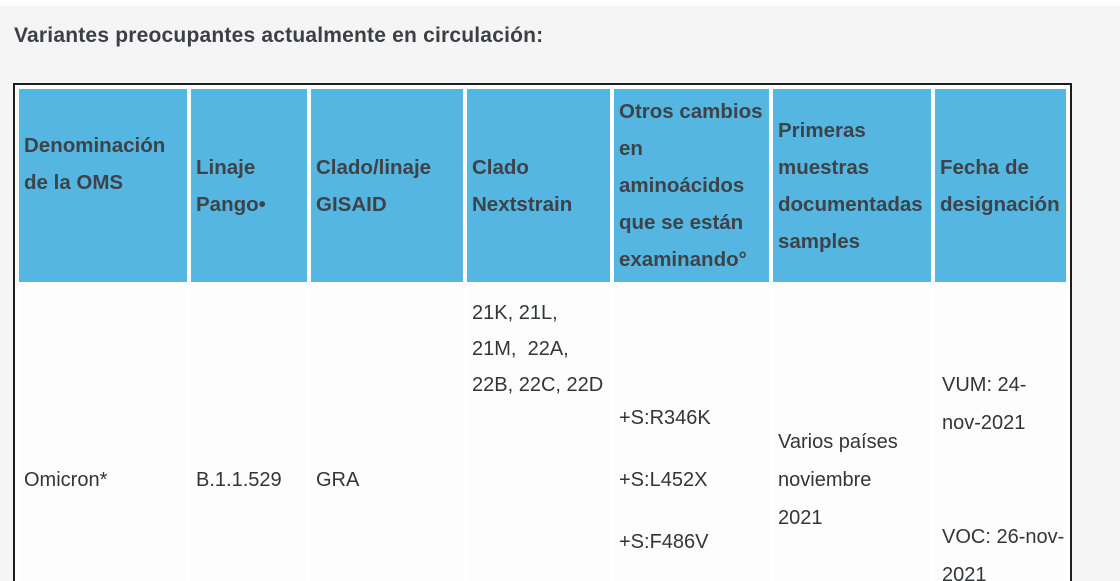 This screenshot has width=1120, height=581. What do you see at coordinates (103, 433) in the screenshot?
I see `cell-who-label: Omicron*` at bounding box center [103, 433].